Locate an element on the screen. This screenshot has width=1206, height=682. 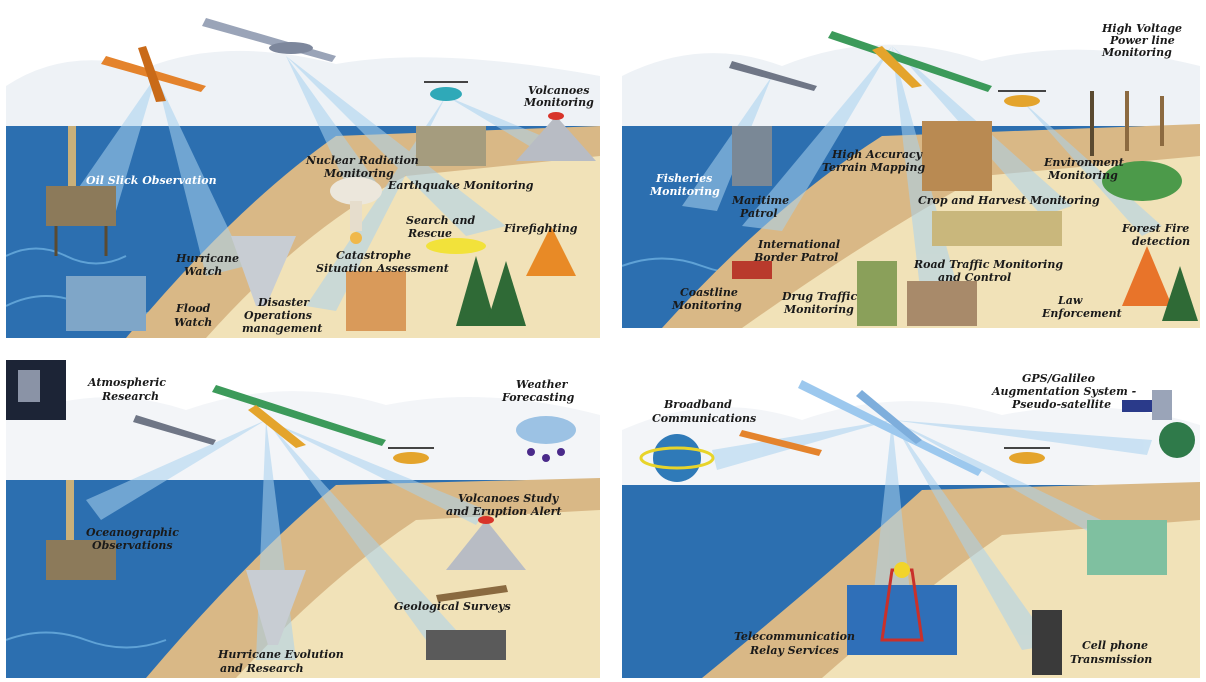
label-weather-2: Forecasting is located at coordinates (538, 397).